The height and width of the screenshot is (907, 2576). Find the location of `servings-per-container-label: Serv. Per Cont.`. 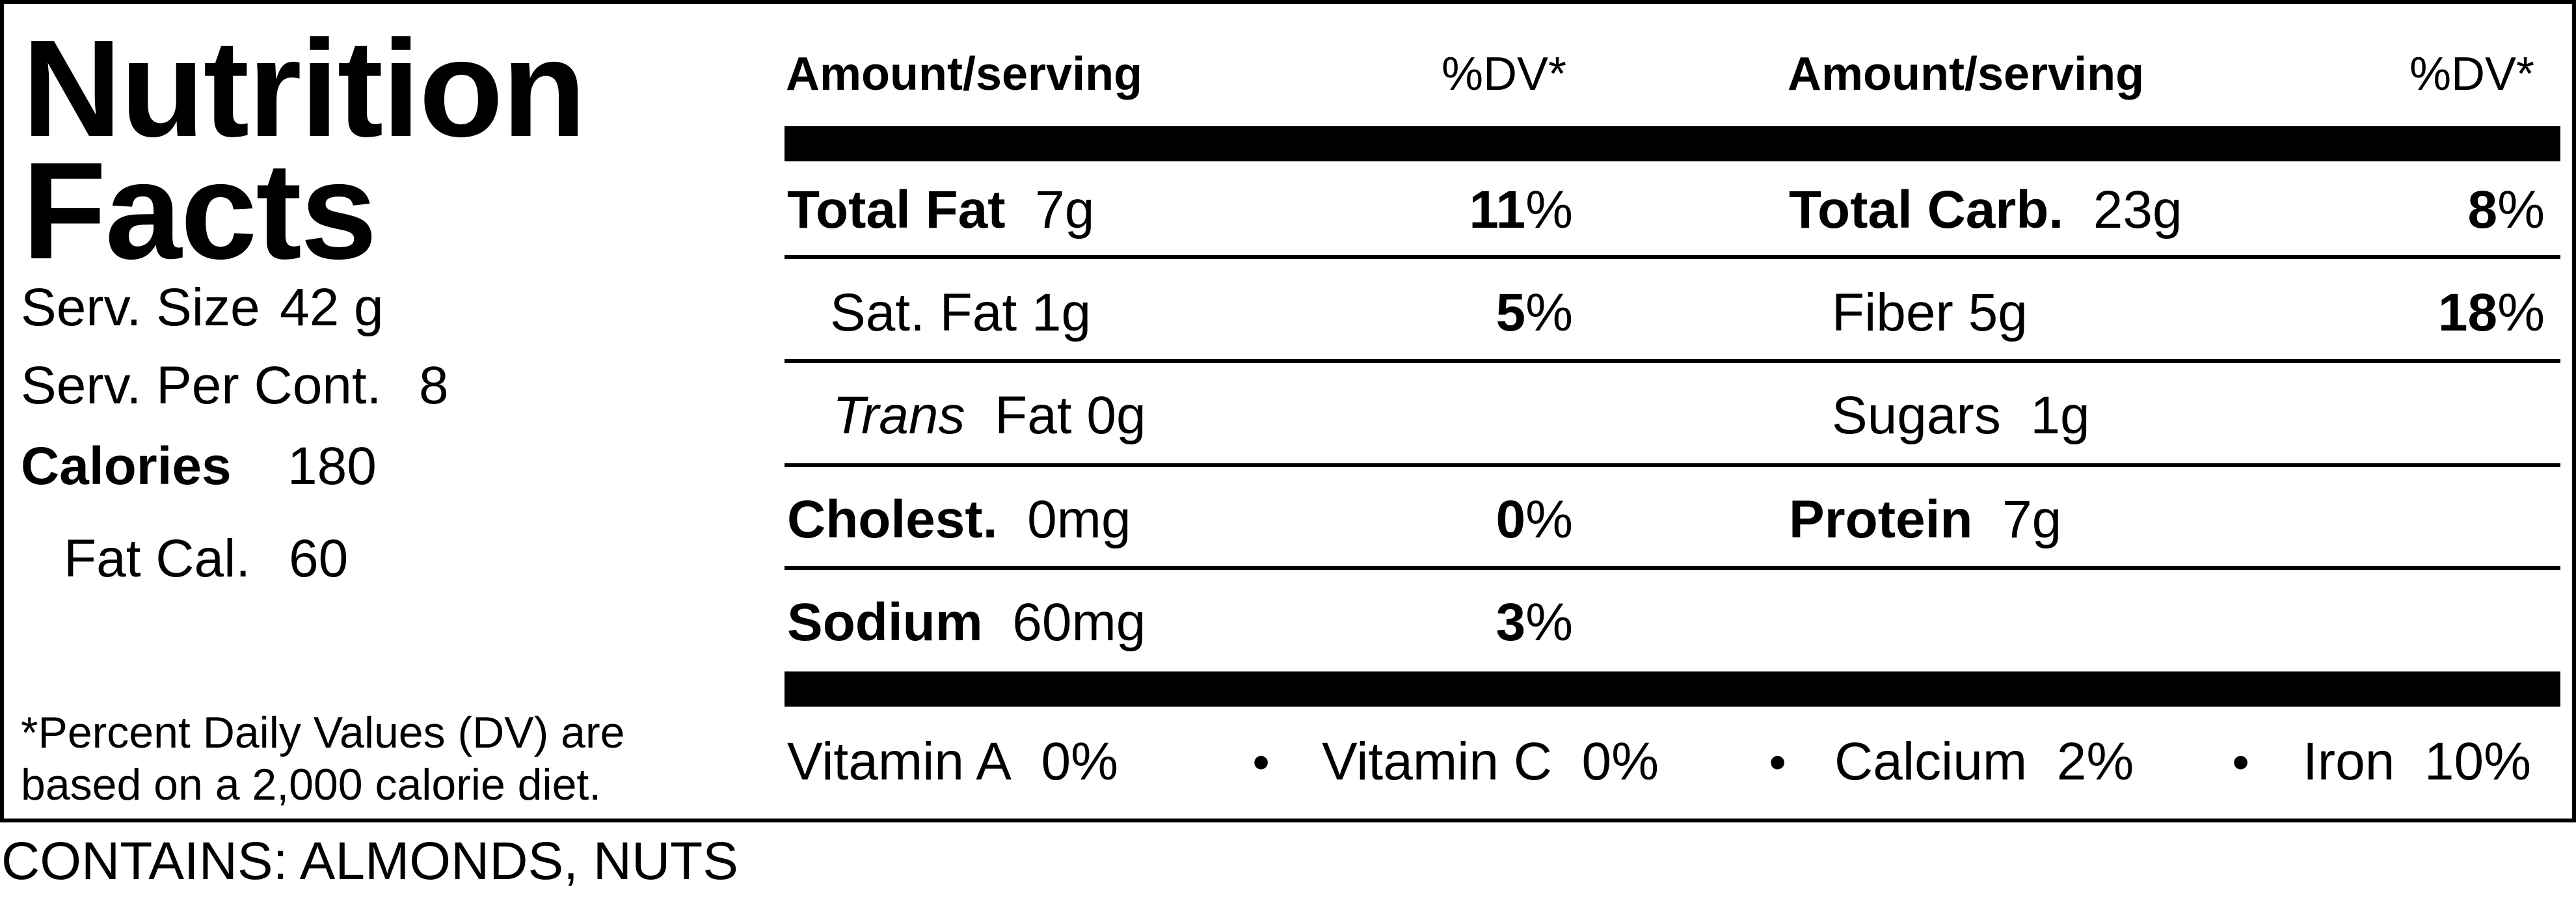

servings-per-container-label: Serv. Per Cont. is located at coordinates (201, 386).